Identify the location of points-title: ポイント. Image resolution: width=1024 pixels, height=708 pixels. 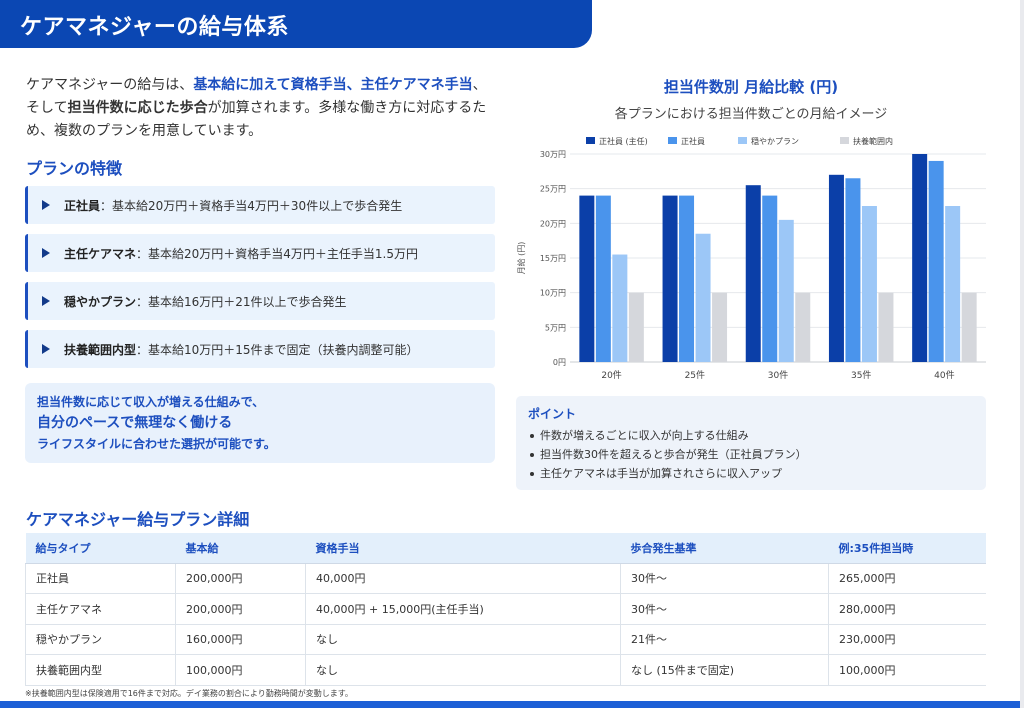
(552, 414).